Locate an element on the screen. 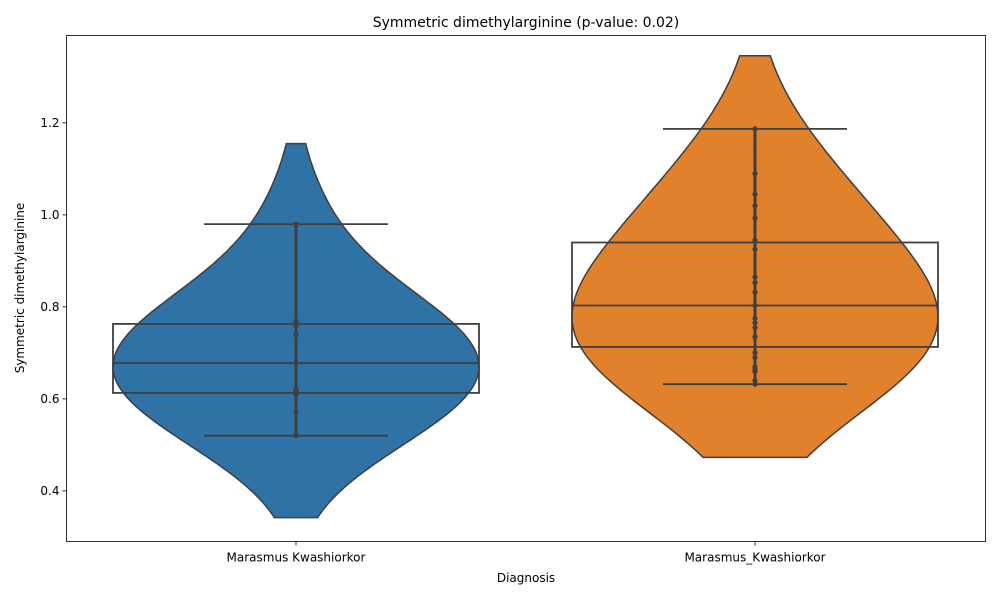  y-tick-label: 0.8 is located at coordinates (49, 307).